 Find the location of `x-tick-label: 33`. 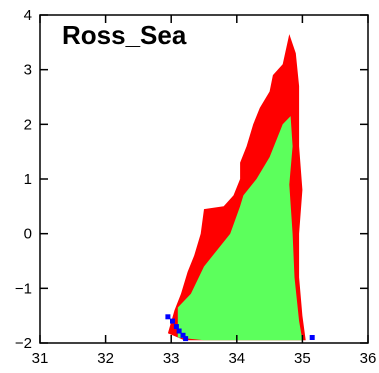

x-tick-label: 33 is located at coordinates (171, 358).